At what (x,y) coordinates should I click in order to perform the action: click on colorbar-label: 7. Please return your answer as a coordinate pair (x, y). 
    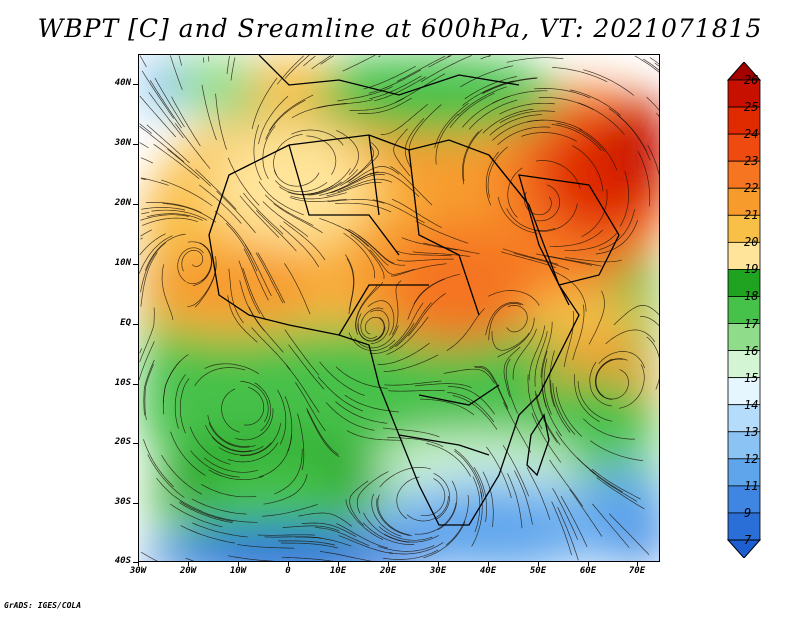
    Looking at the image, I should click on (748, 540).